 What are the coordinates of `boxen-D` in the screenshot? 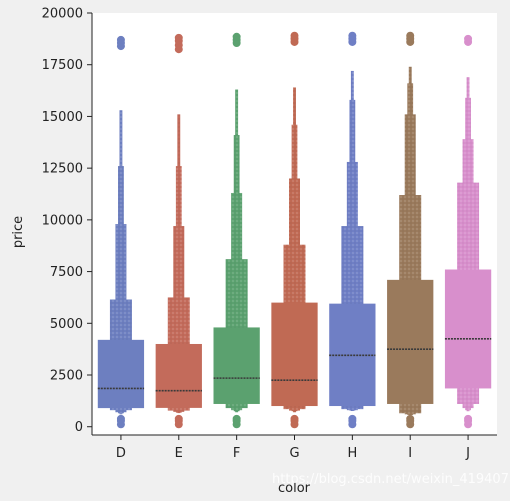 It's located at (121, 232).